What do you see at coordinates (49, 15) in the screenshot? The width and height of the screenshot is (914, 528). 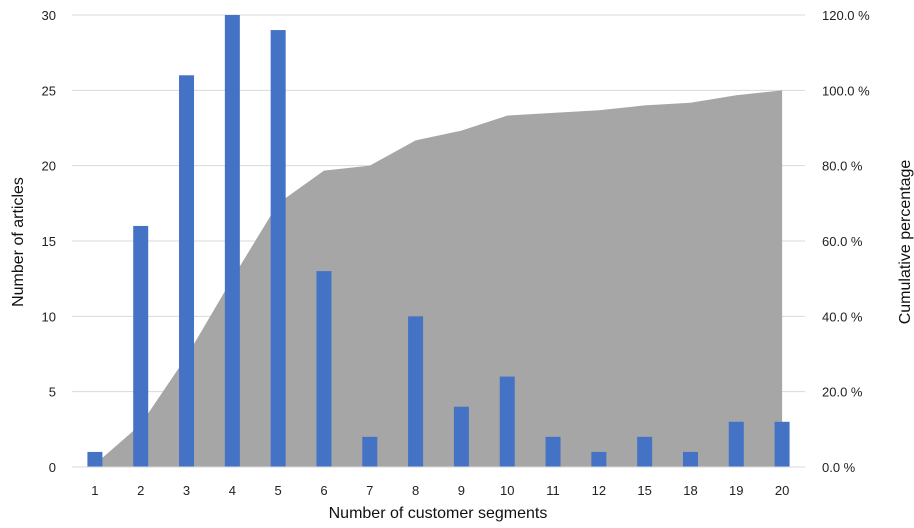 I see `y-tick-label: 30` at bounding box center [49, 15].